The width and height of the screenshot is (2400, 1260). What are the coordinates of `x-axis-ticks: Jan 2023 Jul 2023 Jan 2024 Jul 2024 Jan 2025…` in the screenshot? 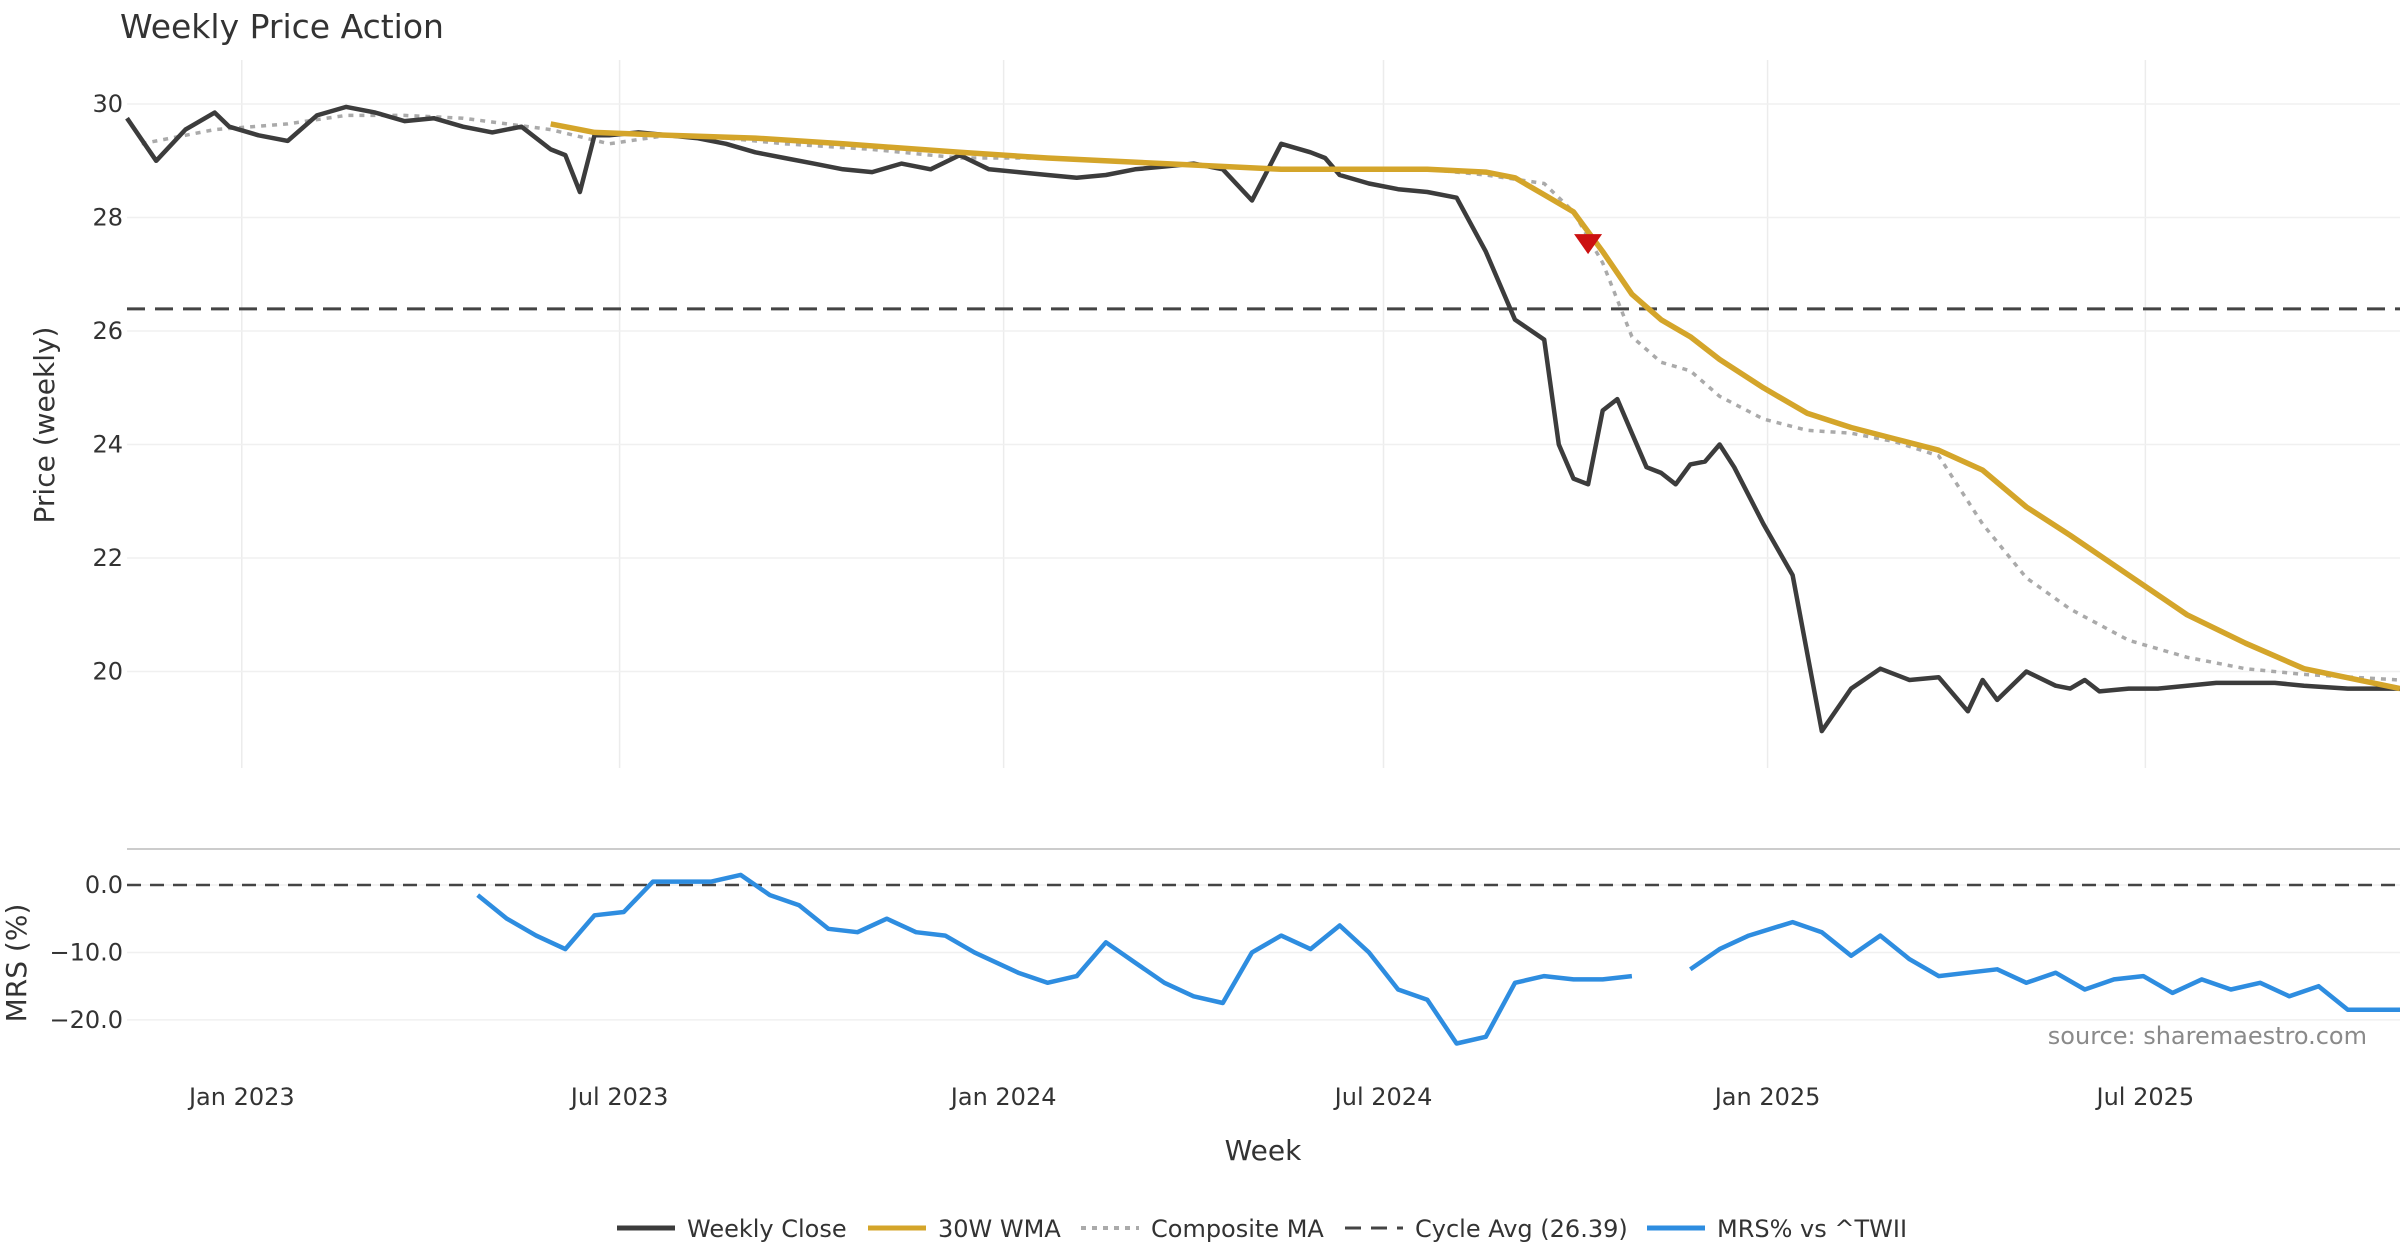 It's located at (1190, 1097).